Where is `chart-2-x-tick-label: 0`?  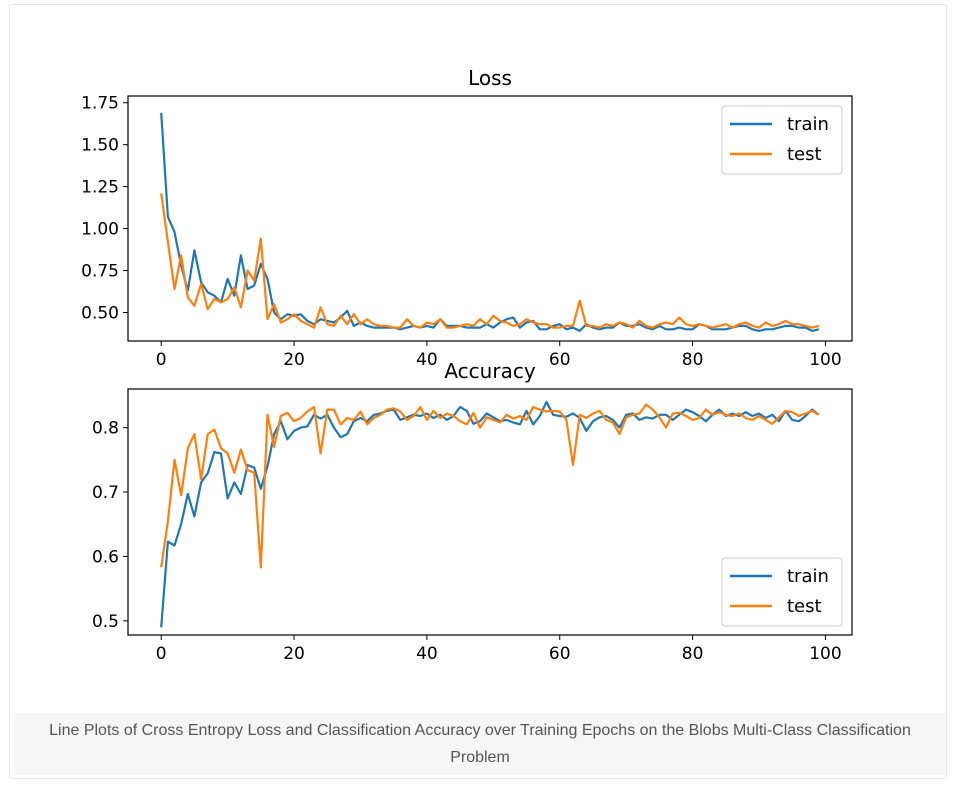
chart-2-x-tick-label: 0 is located at coordinates (161, 654).